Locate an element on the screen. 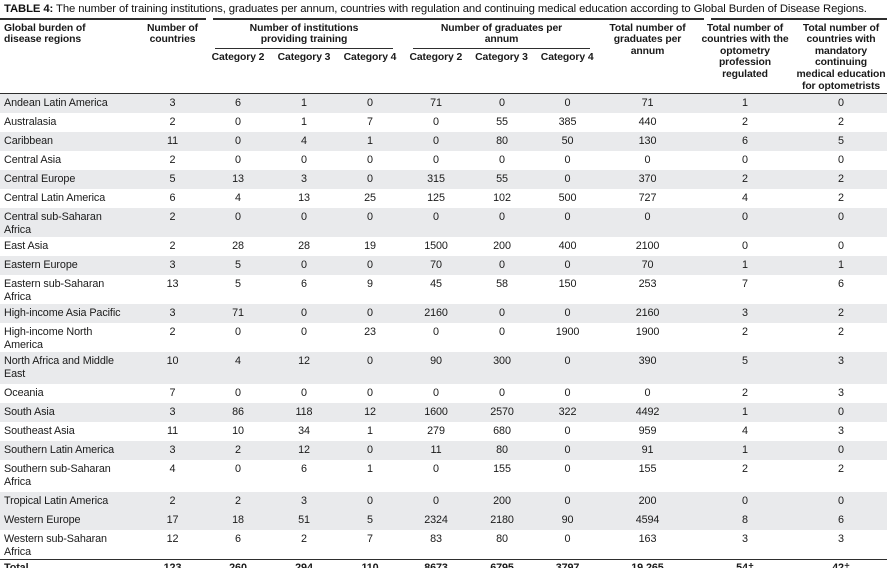  value-cell: 55 is located at coordinates (502, 179).